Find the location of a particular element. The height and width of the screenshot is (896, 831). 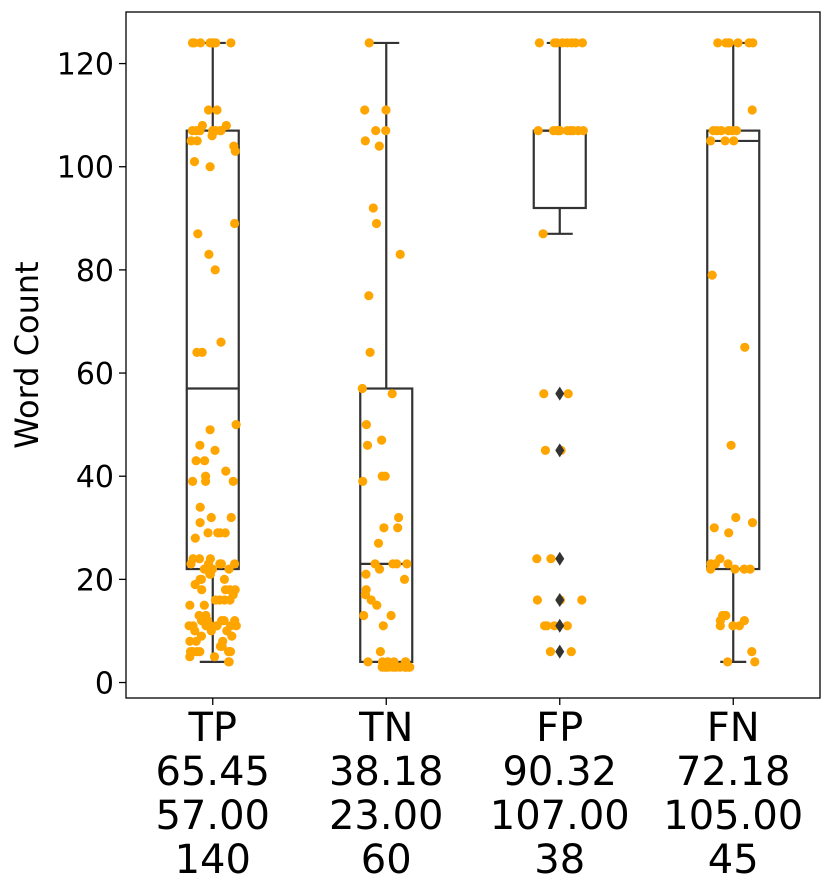

fn-category-label: FN is located at coordinates (733, 728).